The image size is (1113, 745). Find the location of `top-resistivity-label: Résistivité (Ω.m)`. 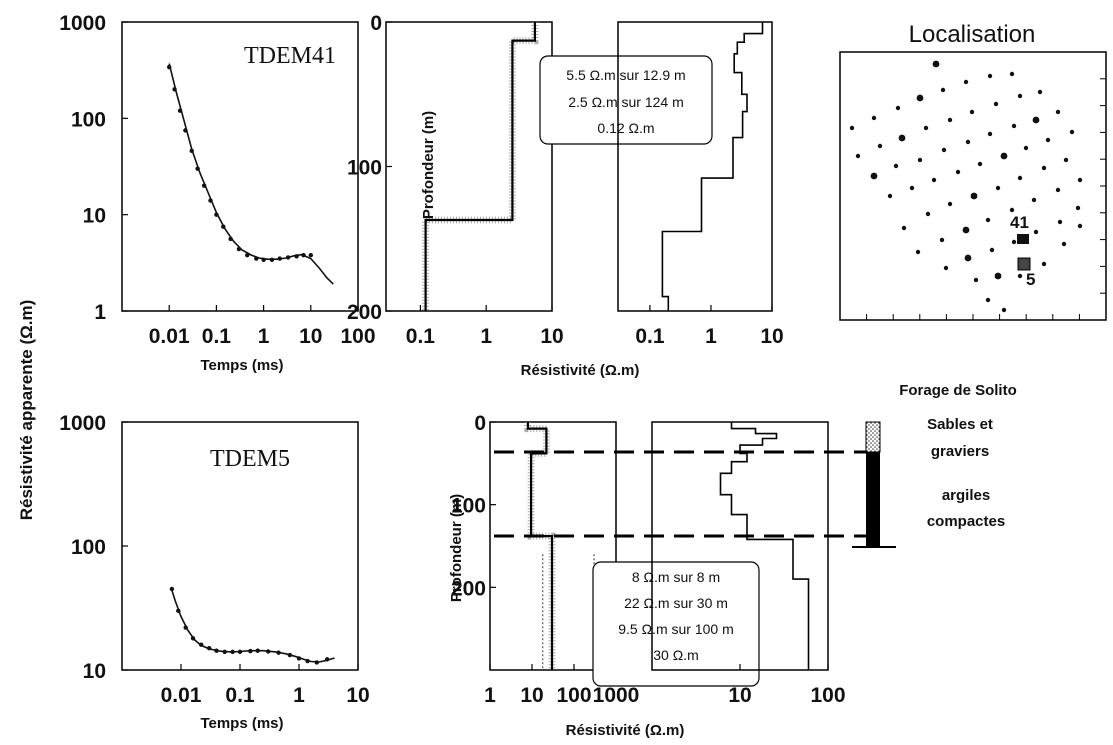

top-resistivity-label: Résistivité (Ω.m) is located at coordinates (580, 370).